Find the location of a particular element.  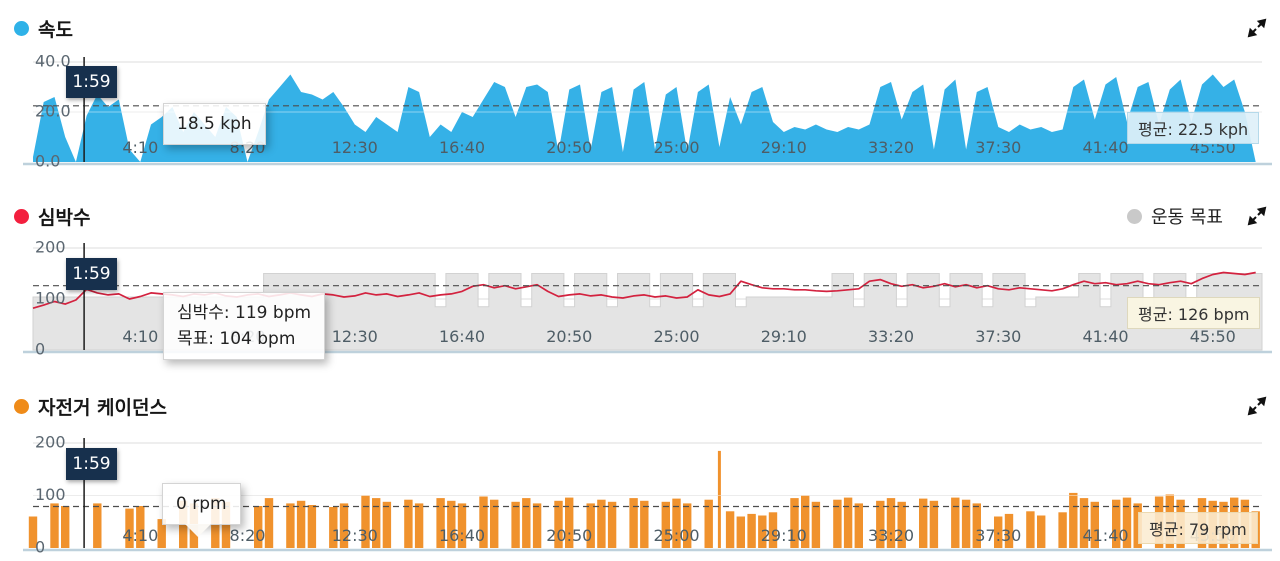

heart-rate-tooltip-value: 심박수: 119 bpm is located at coordinates (244, 313).